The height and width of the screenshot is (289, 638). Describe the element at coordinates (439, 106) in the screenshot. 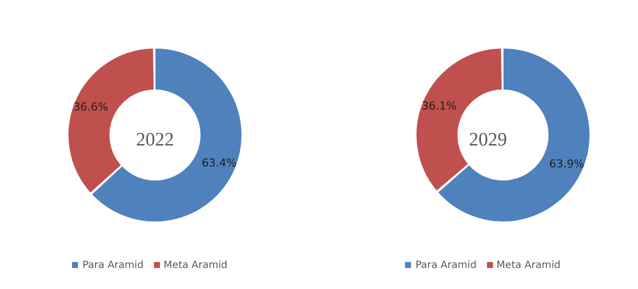

I see `data-label: 36.1%` at that location.